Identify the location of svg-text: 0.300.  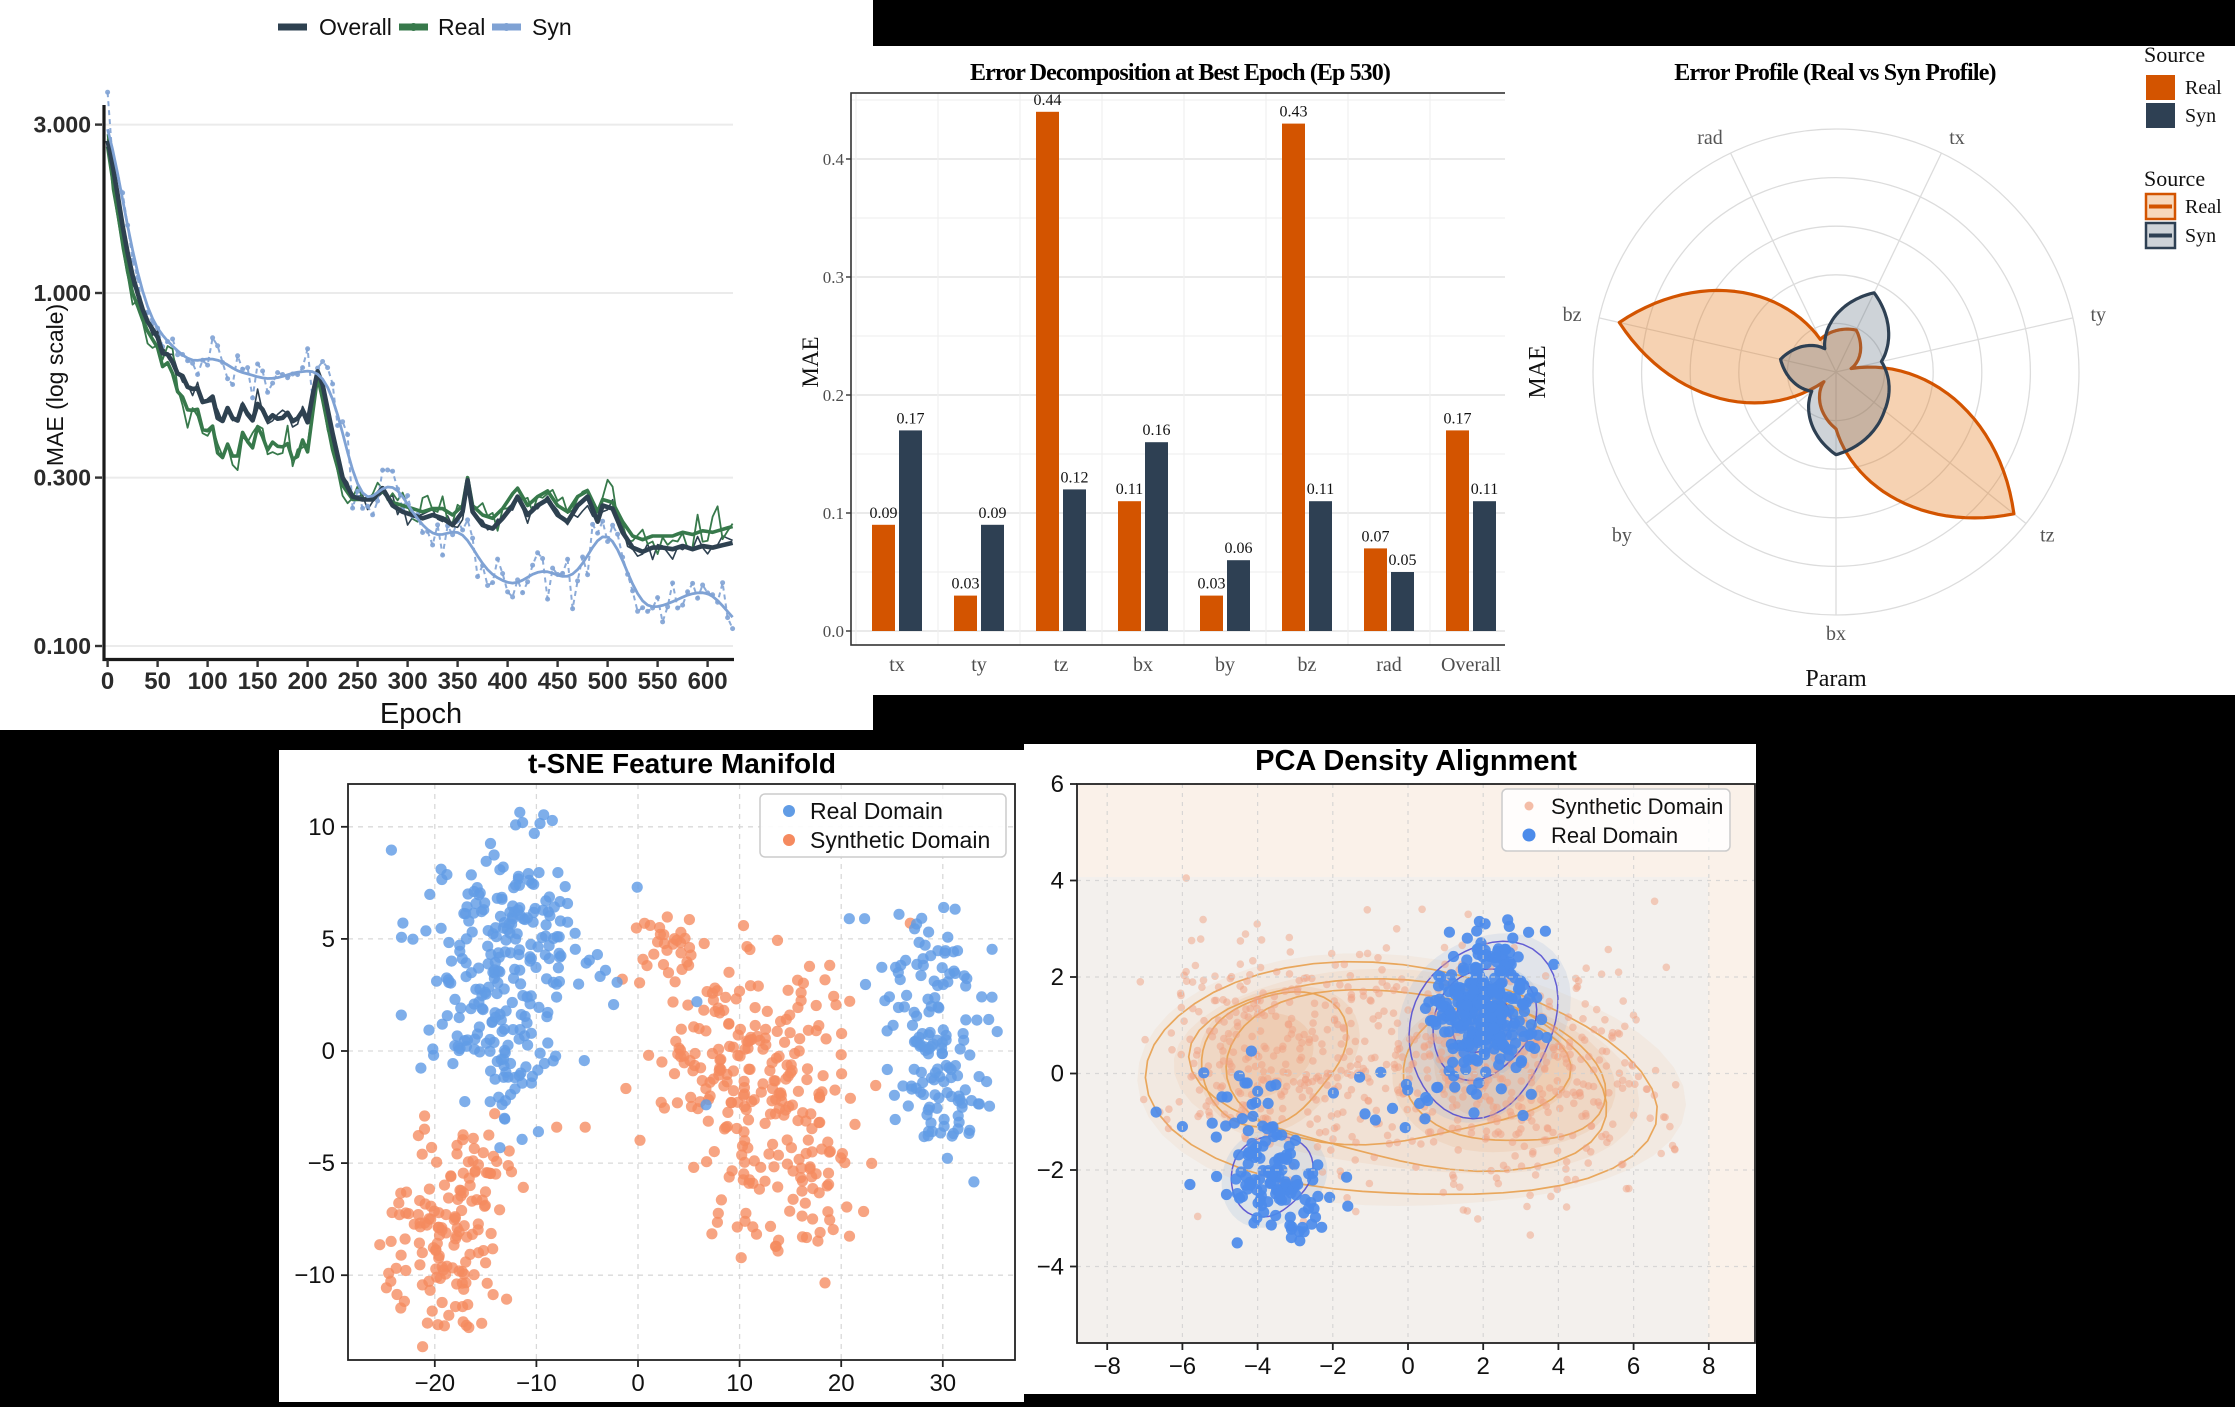
(62, 478).